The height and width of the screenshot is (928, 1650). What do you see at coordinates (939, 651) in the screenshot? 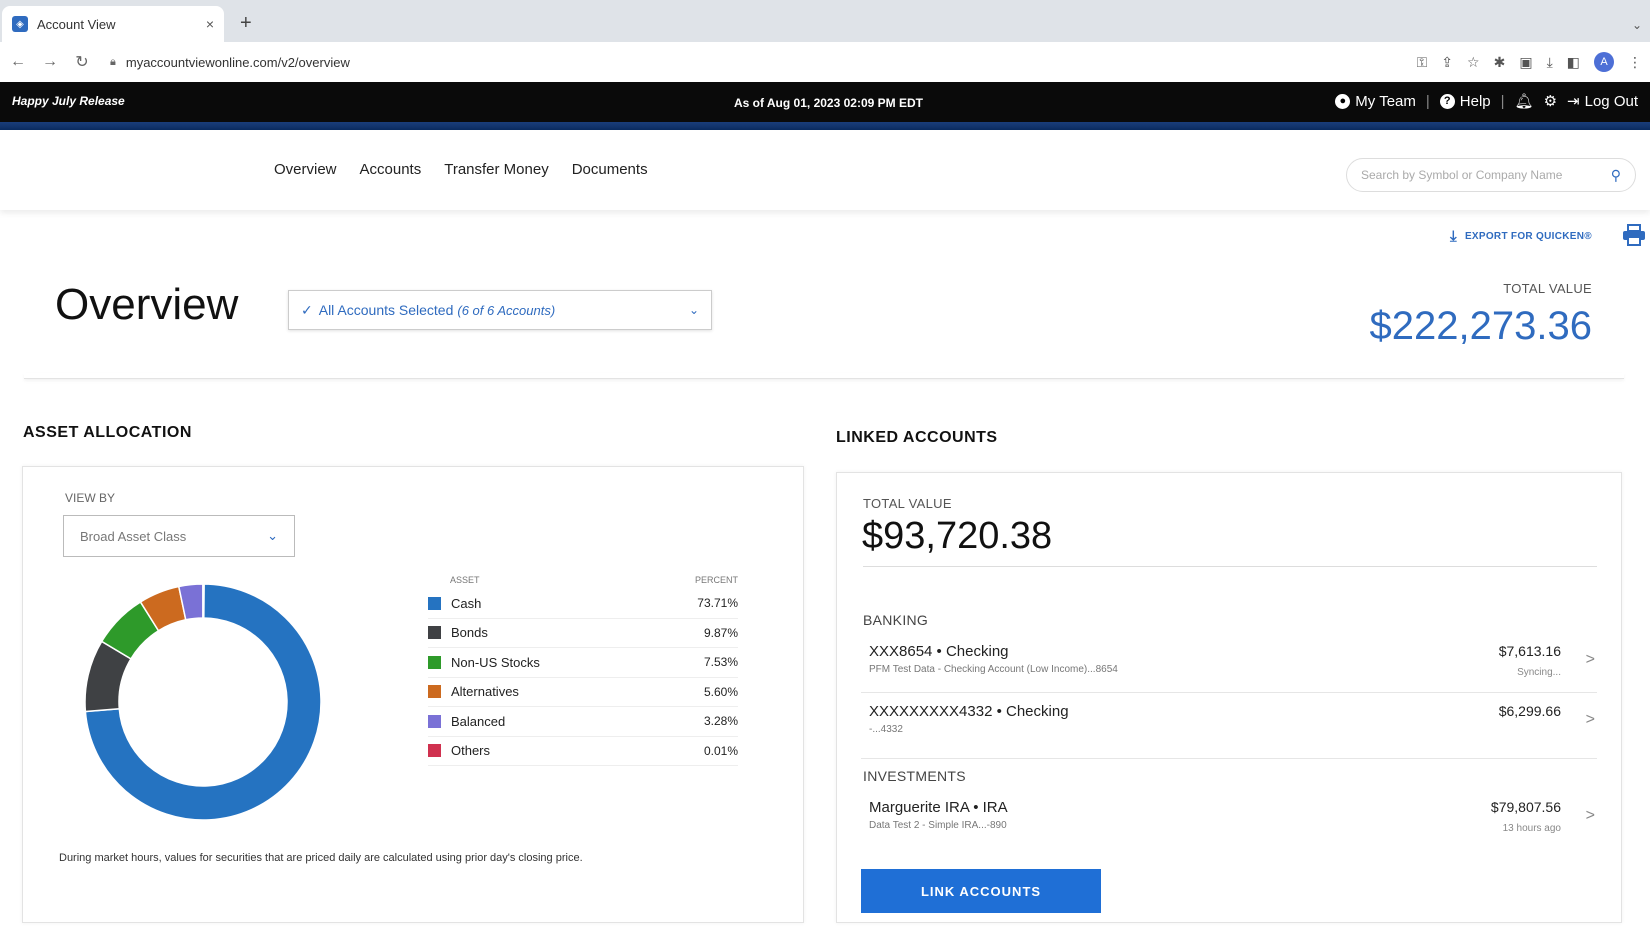
I see `account-name: XXX8654 • Checking` at bounding box center [939, 651].